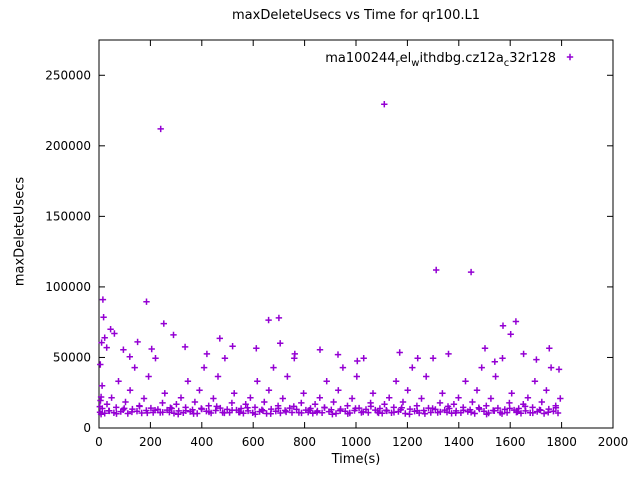 The height and width of the screenshot is (480, 640). What do you see at coordinates (72, 357) in the screenshot?
I see `y-tick-label: 50000` at bounding box center [72, 357].